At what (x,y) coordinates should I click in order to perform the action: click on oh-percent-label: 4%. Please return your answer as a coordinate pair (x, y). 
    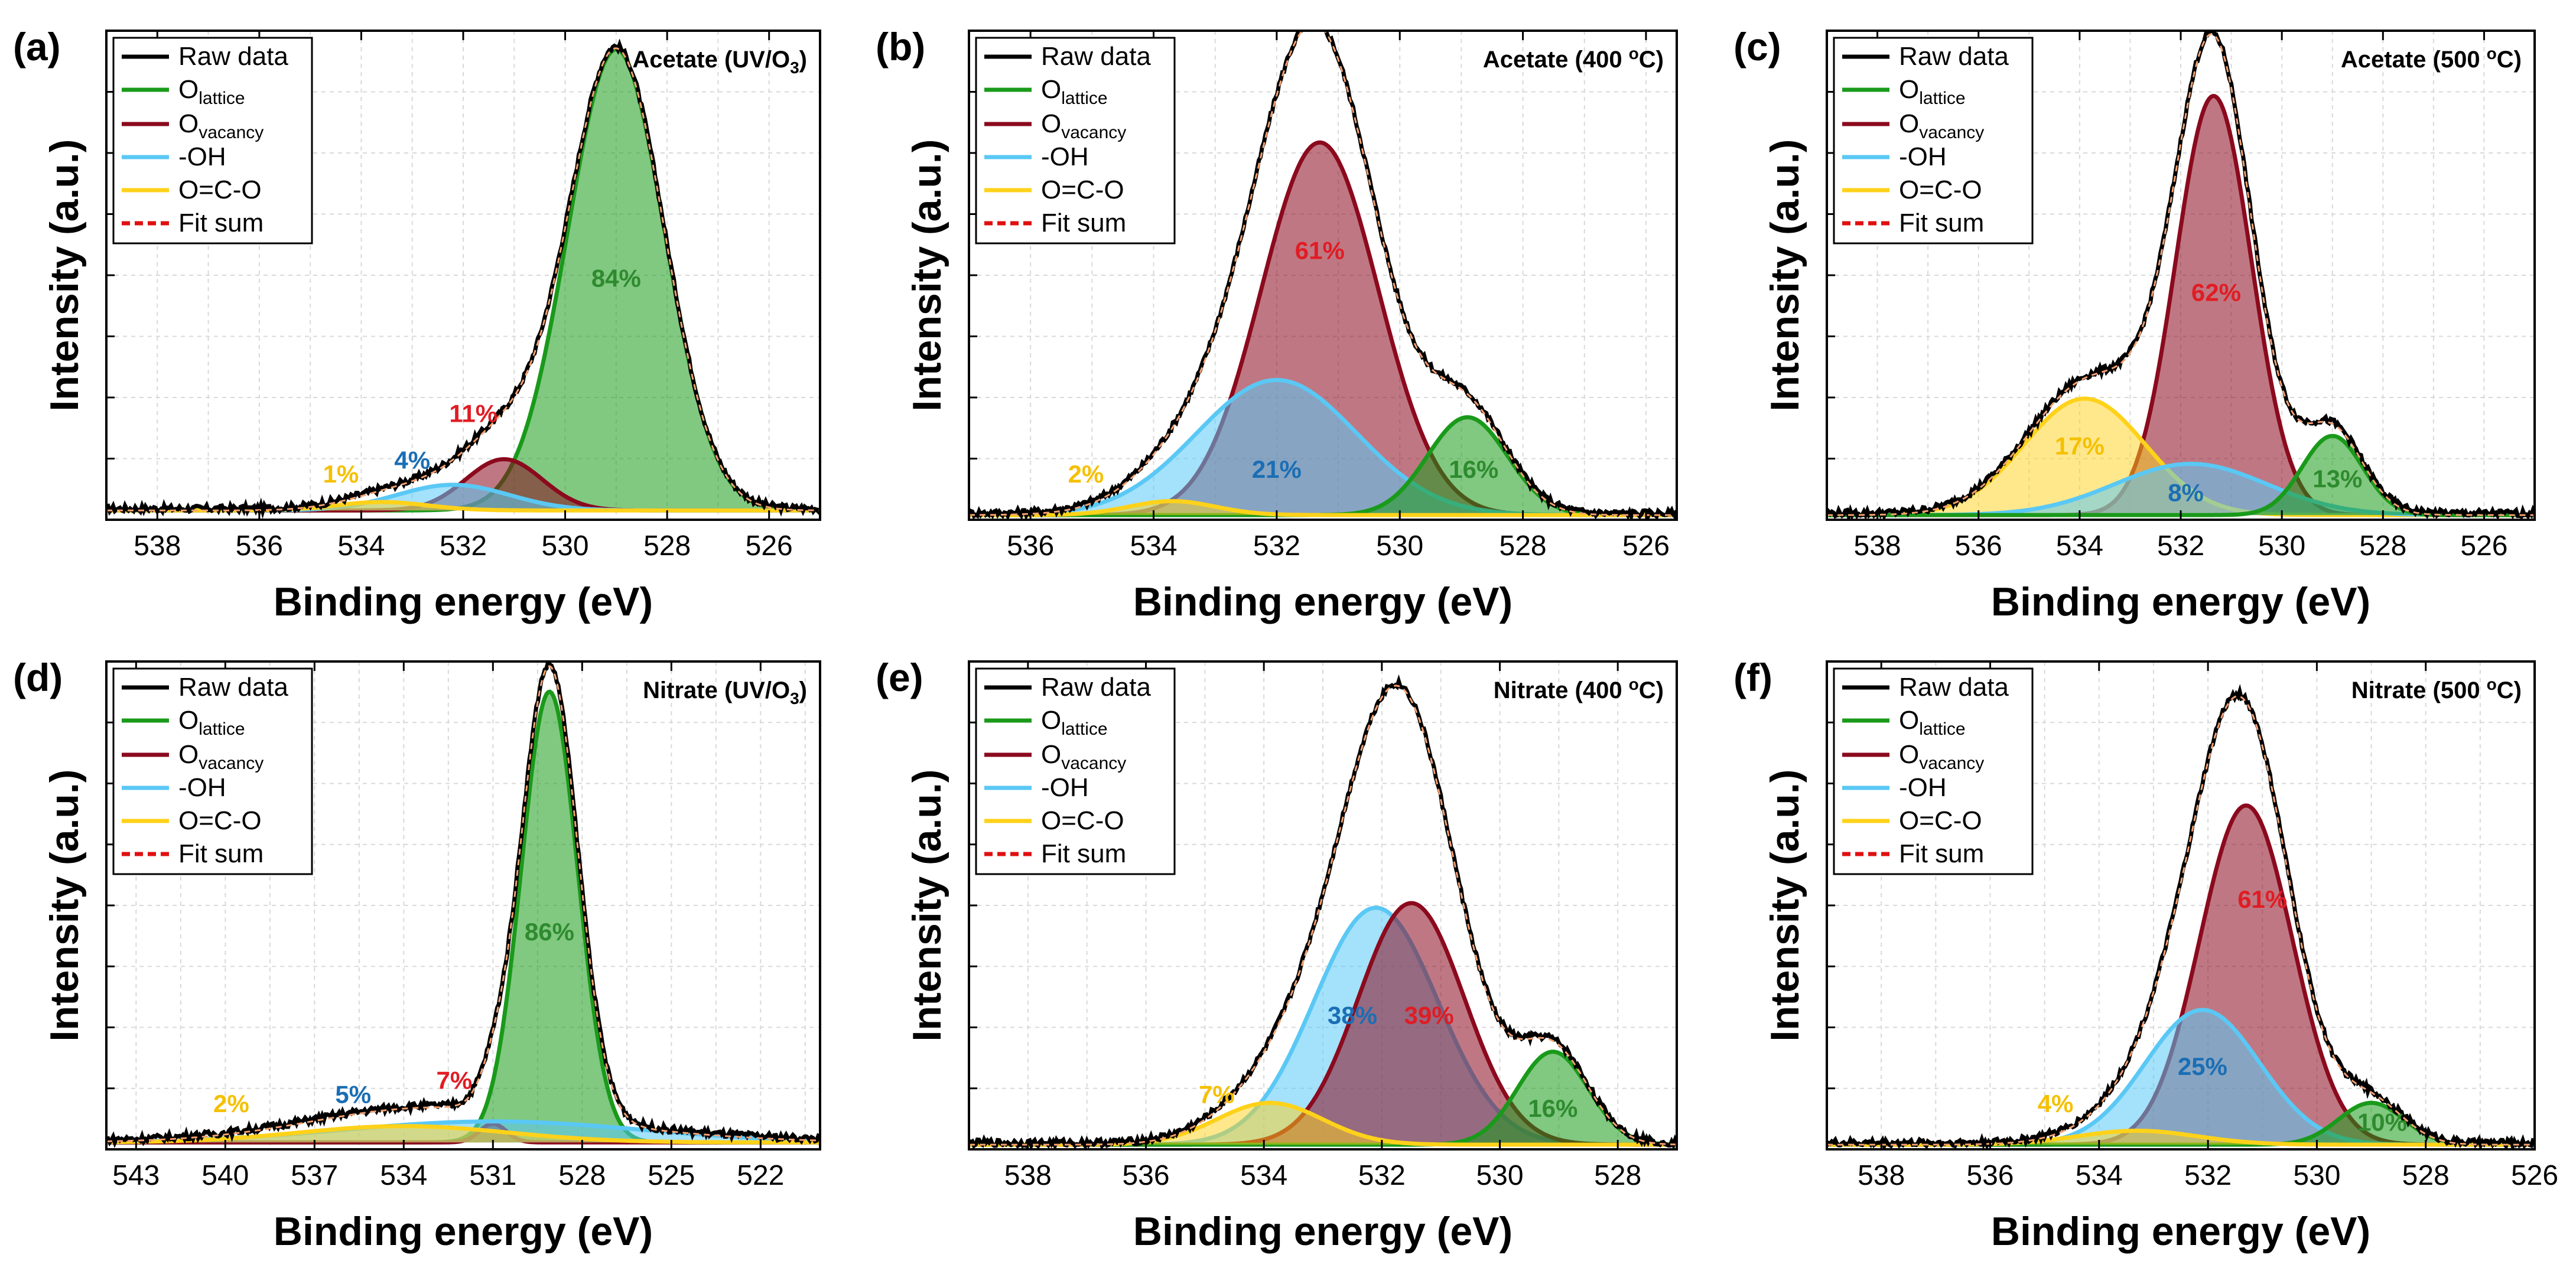
    Looking at the image, I should click on (412, 460).